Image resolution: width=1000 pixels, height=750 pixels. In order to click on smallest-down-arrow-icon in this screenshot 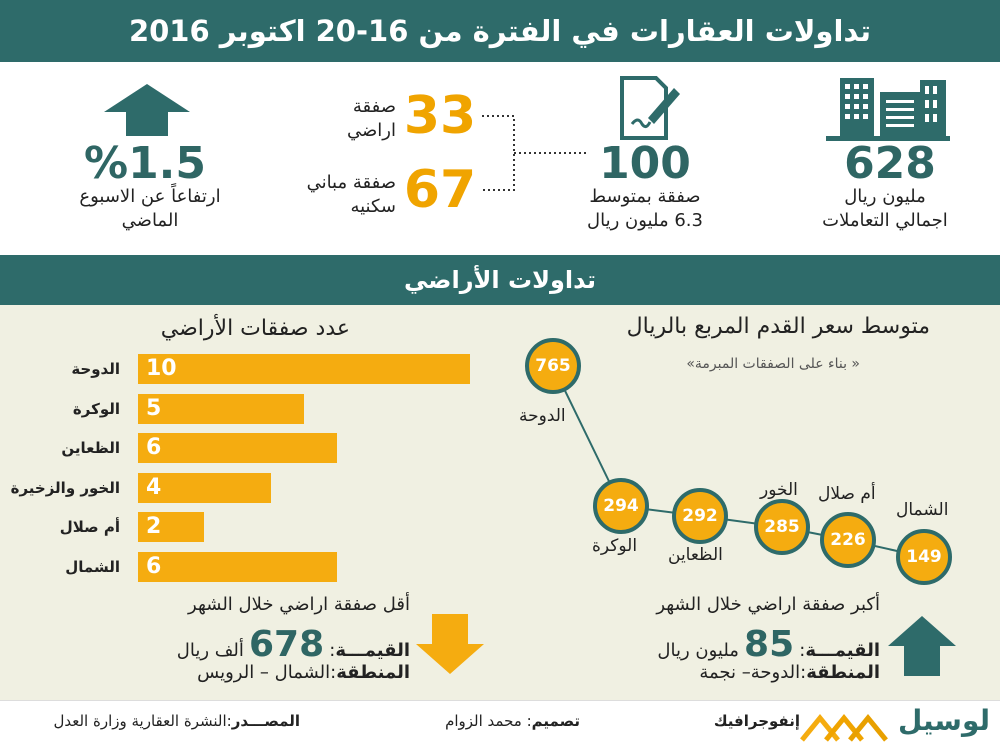, I will do `click(450, 644)`.